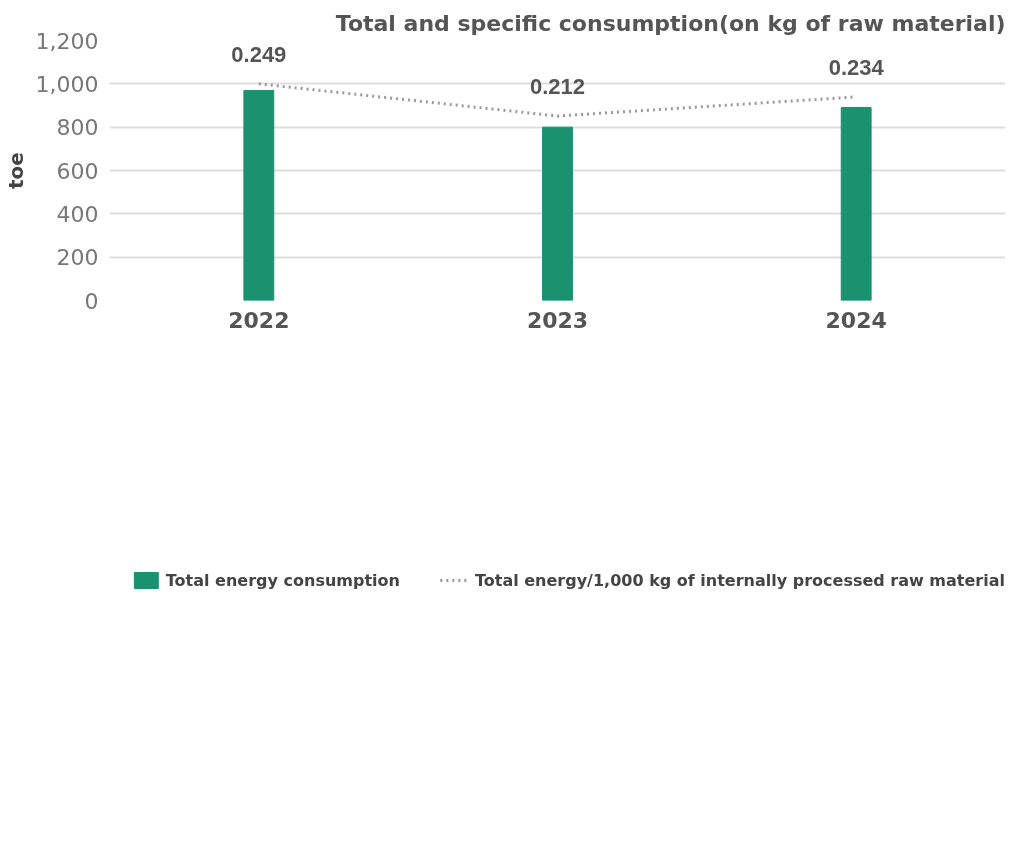 This screenshot has height=841, width=1022. What do you see at coordinates (557, 320) in the screenshot?
I see `x-tick-label: 2023` at bounding box center [557, 320].